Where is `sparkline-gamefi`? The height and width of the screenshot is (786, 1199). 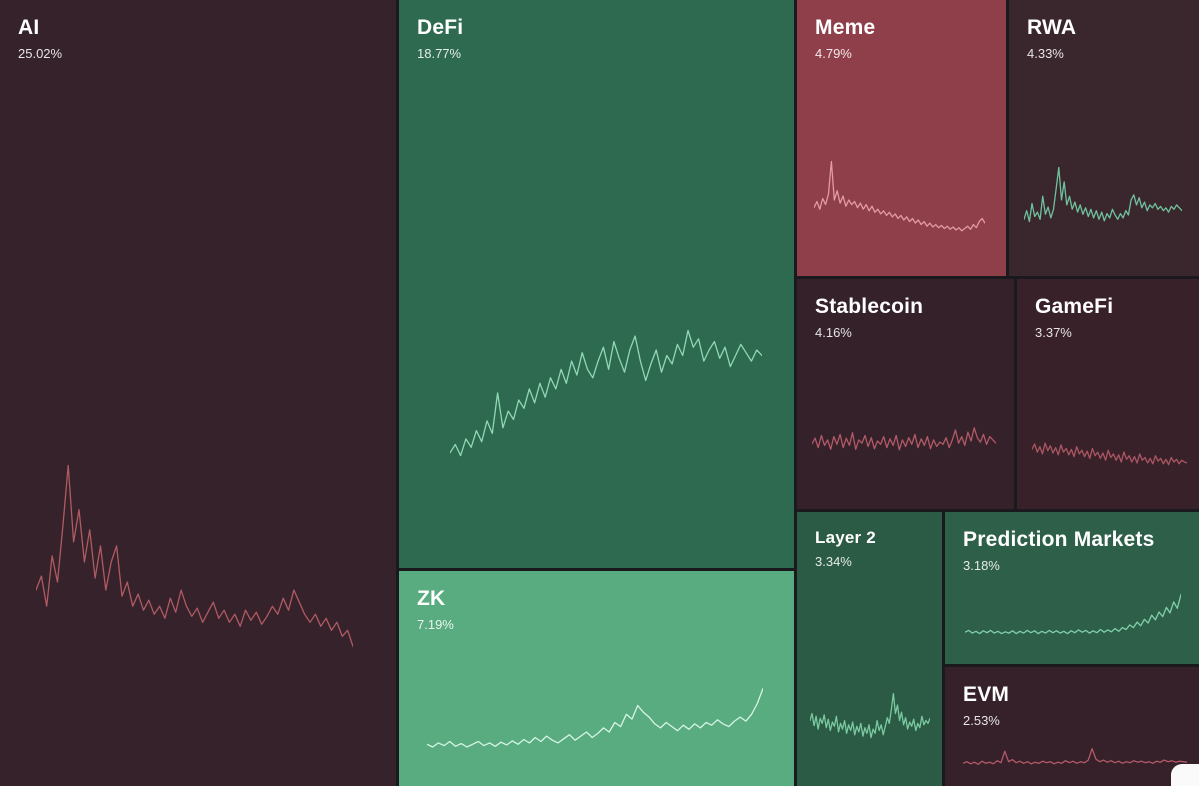
sparkline-gamefi is located at coordinates (1109, 454).